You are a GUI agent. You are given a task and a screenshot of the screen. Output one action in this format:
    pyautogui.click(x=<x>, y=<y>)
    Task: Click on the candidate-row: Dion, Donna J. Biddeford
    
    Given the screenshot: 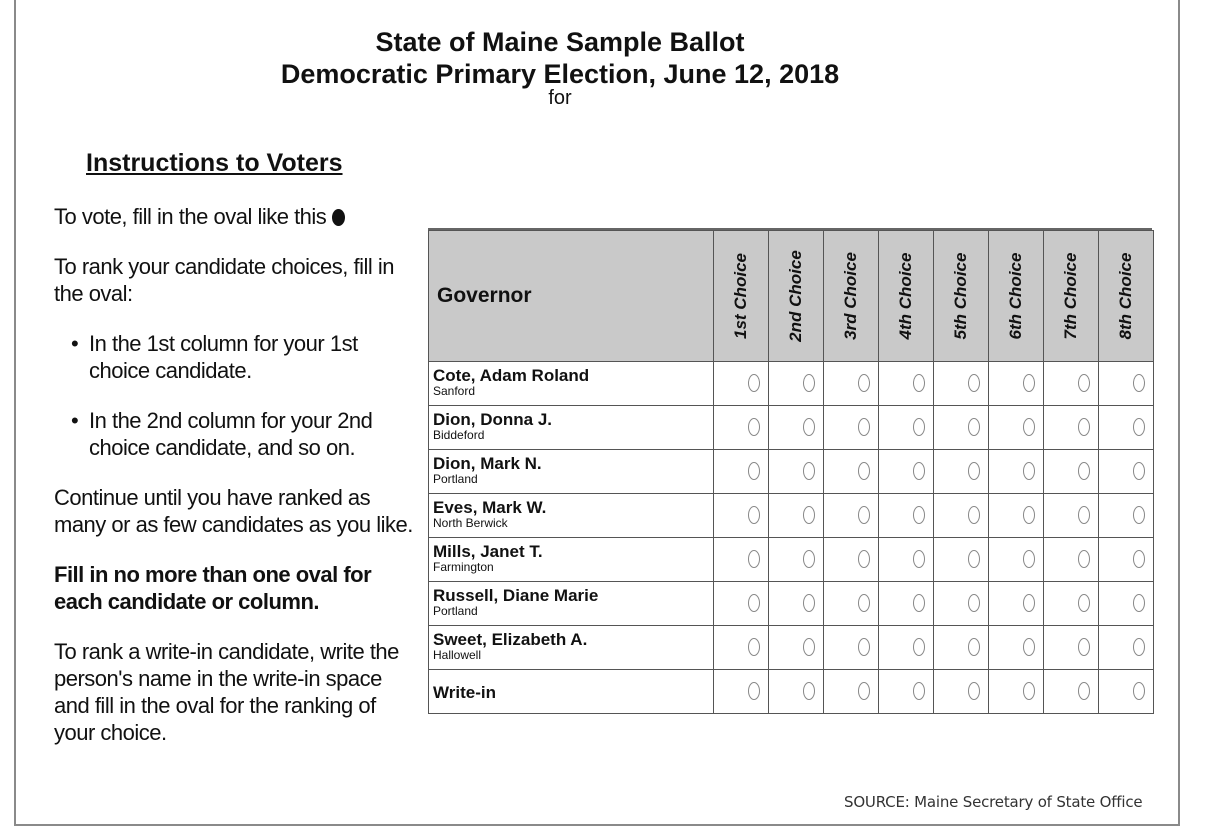 What is the action you would take?
    pyautogui.click(x=791, y=427)
    